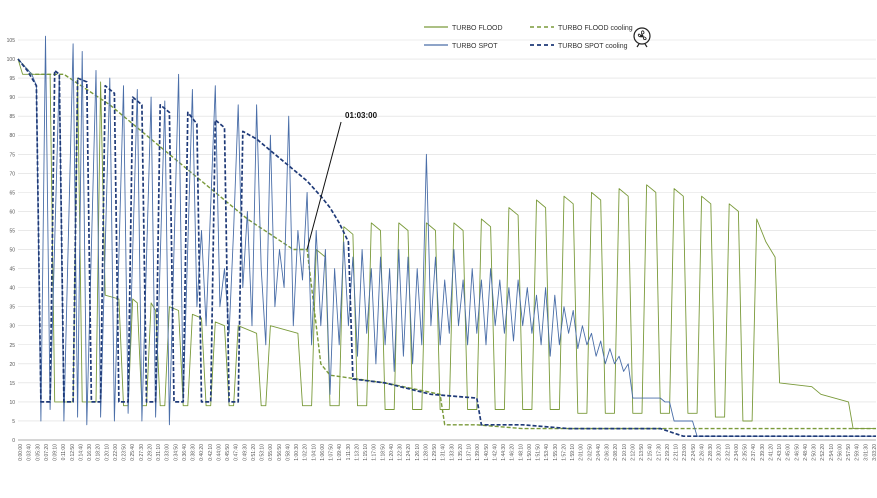  Describe the element at coordinates (116, 452) in the screenshot. I see `x-tick-label: 0:22:00` at that location.